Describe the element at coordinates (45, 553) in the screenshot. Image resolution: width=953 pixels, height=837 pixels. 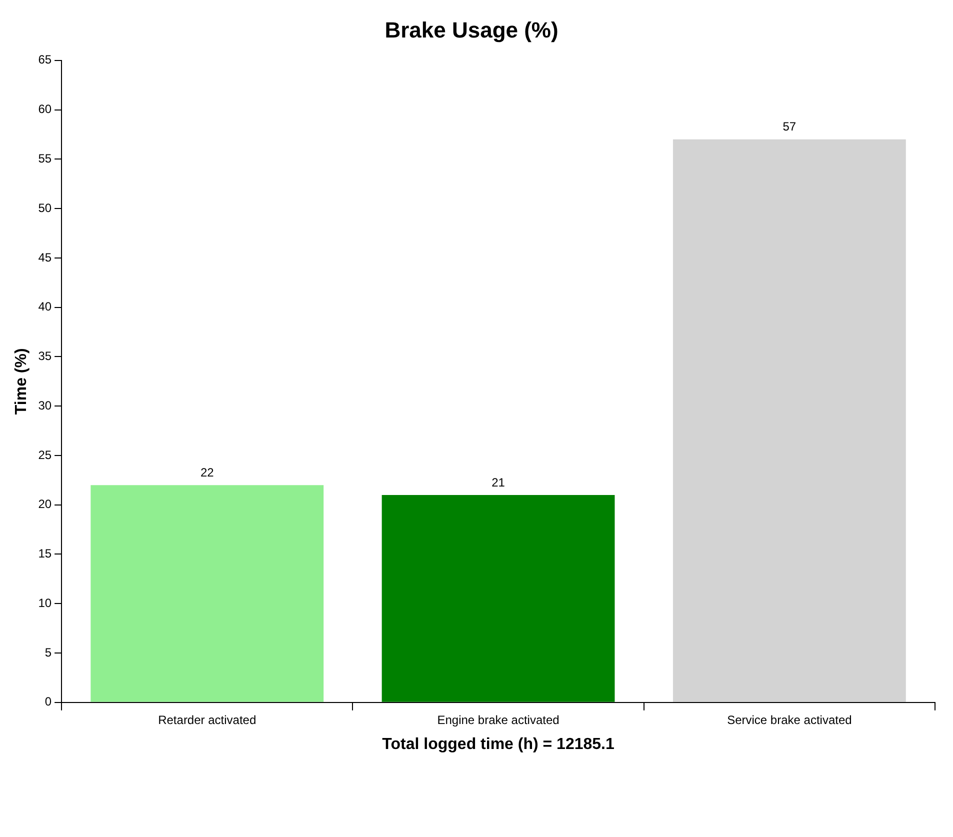
I see `y-tick-label: 15` at that location.